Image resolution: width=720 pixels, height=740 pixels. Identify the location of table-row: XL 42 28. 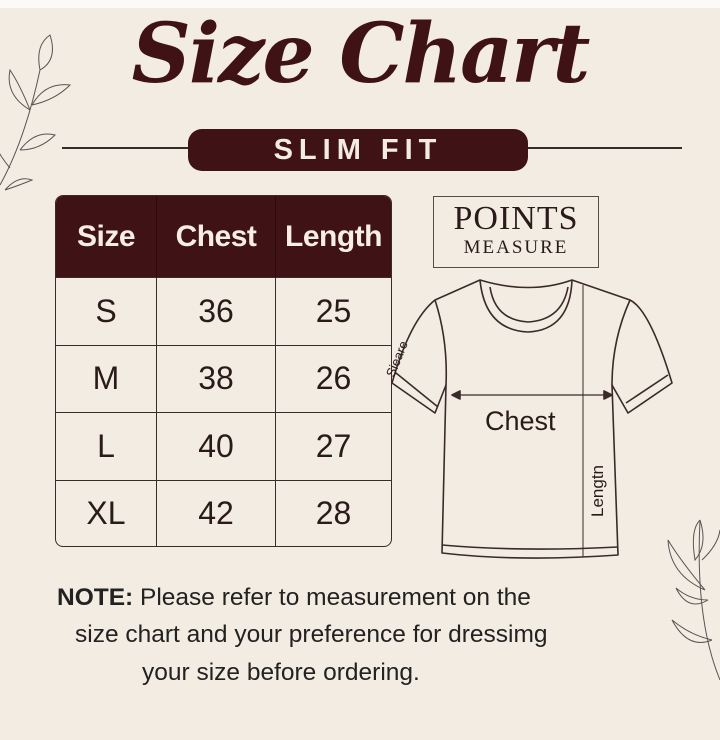
(223, 512).